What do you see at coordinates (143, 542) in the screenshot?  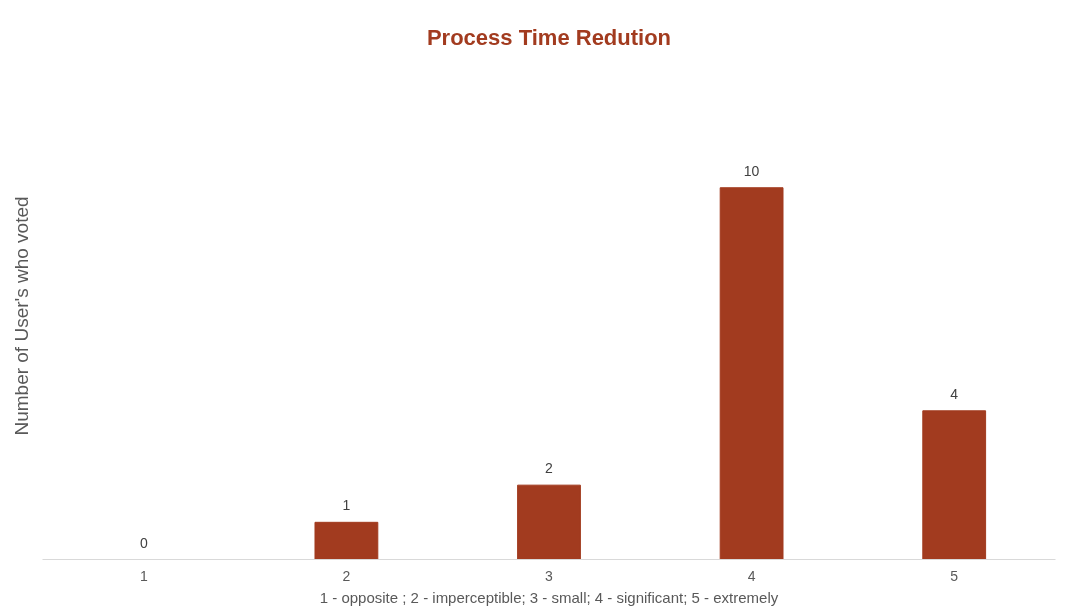 I see `data-label: 0` at bounding box center [143, 542].